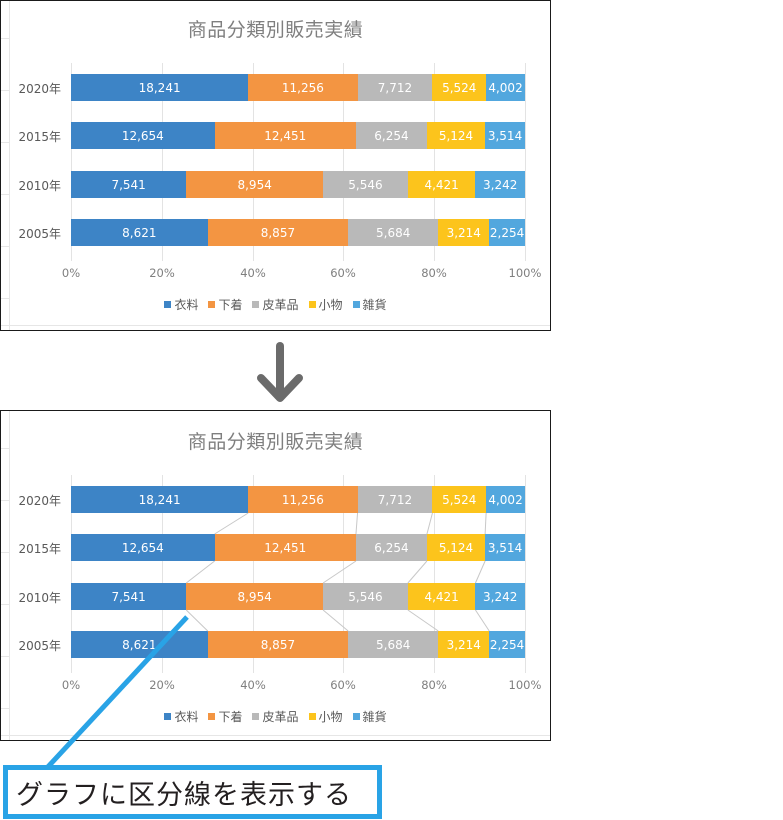 The height and width of the screenshot is (820, 783). What do you see at coordinates (5, 165) in the screenshot?
I see `sheet-row-edge` at bounding box center [5, 165].